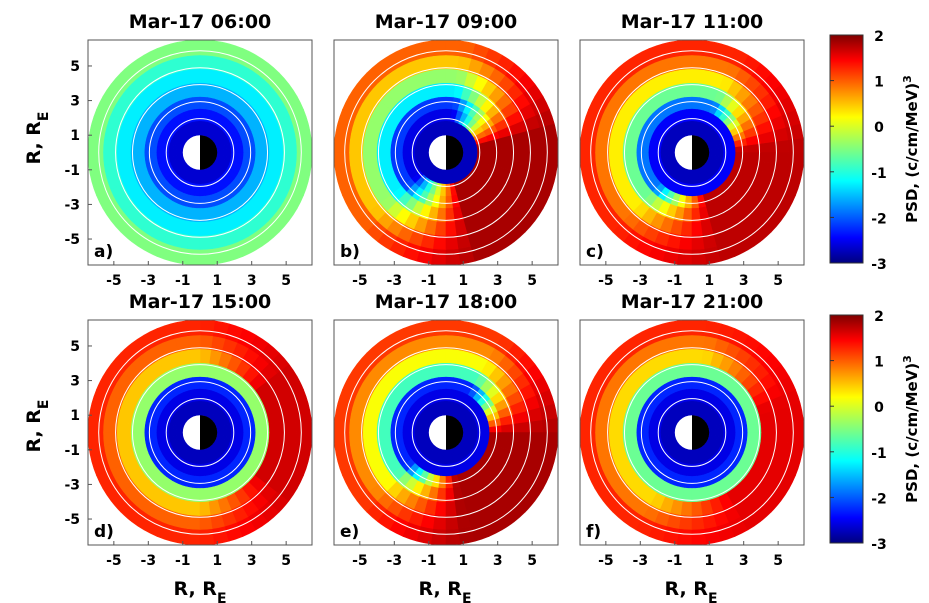 Image resolution: width=929 pixels, height=603 pixels. Describe the element at coordinates (200, 22) in the screenshot. I see `panel-title: Mar-17 06:00` at that location.